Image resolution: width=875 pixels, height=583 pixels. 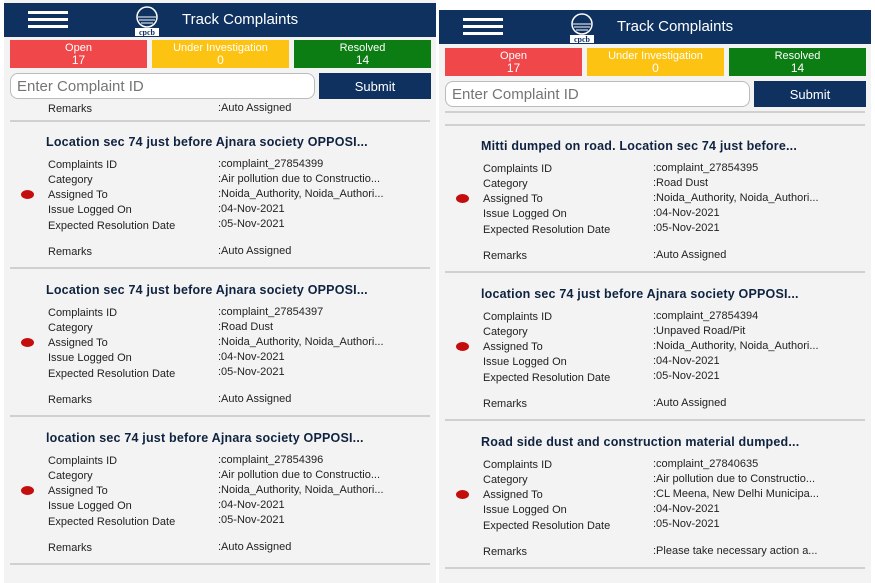 What do you see at coordinates (797, 56) in the screenshot?
I see `resolved-label: Resolved` at bounding box center [797, 56].